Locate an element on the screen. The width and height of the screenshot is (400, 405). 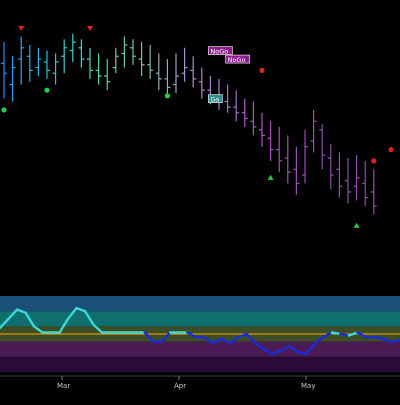
x-axis: Mar Apr May is located at coordinates (200, 382).